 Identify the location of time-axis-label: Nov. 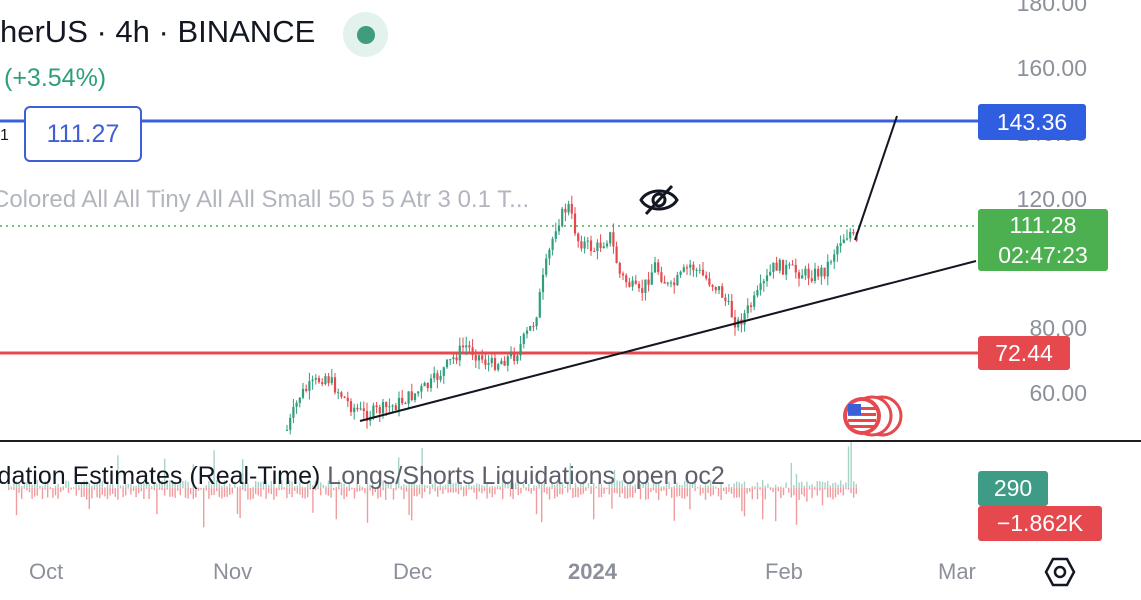
(233, 571).